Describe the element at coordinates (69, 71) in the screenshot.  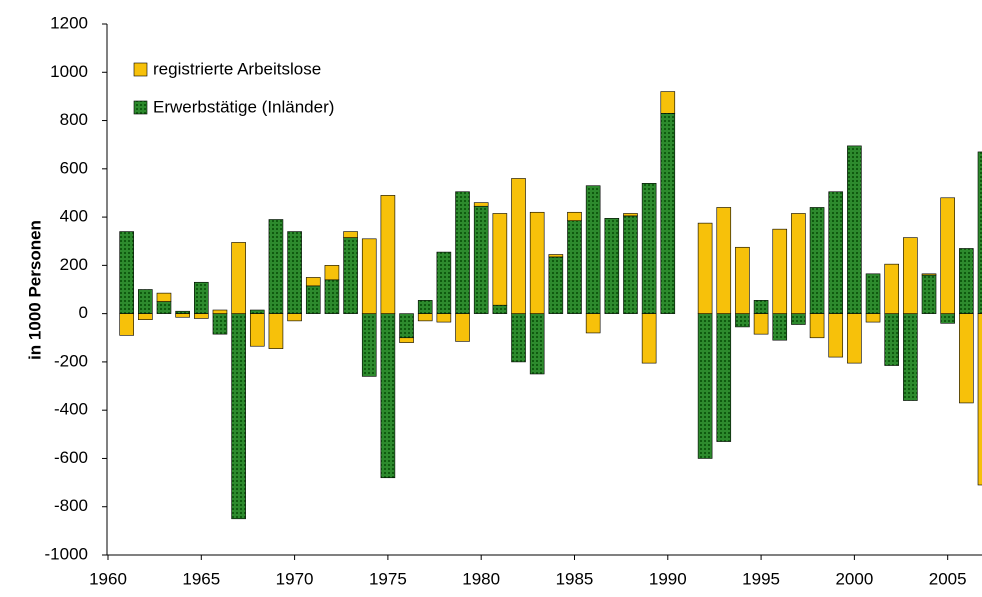
I see `y-tick-label: 1000` at that location.